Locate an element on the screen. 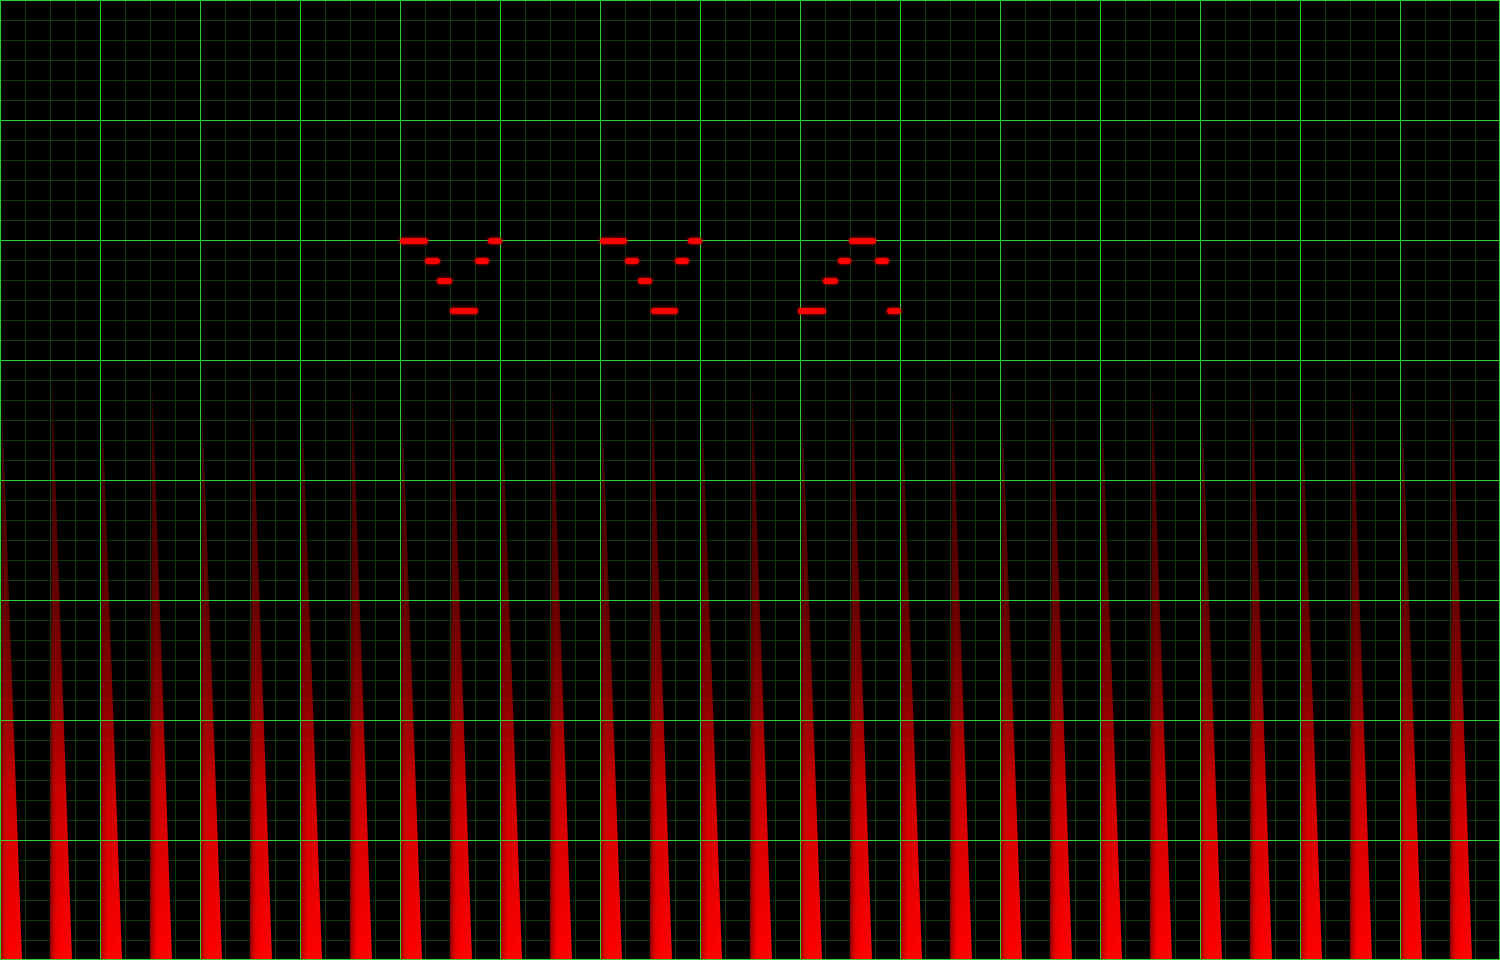  note-field is located at coordinates (650, 276).